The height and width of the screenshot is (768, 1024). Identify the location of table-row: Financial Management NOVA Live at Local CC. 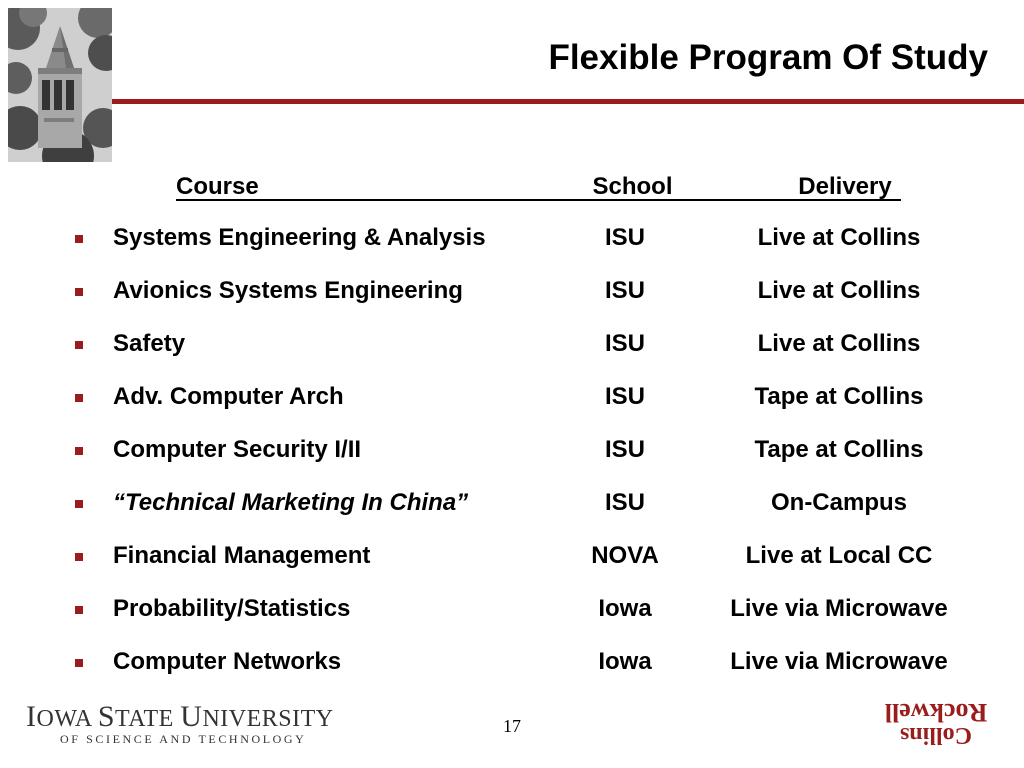
(512, 559).